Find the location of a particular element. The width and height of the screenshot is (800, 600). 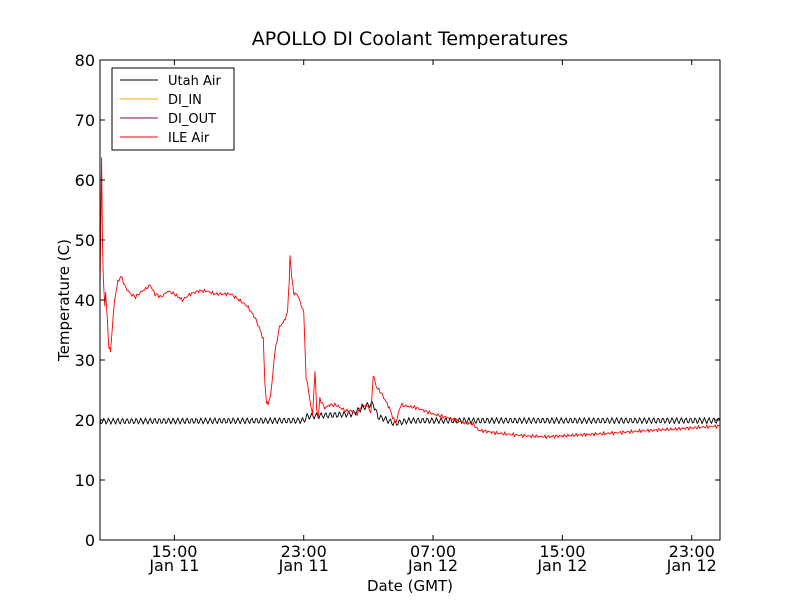

chart-title: APOLLO DI Coolant Temperatures is located at coordinates (410, 39).